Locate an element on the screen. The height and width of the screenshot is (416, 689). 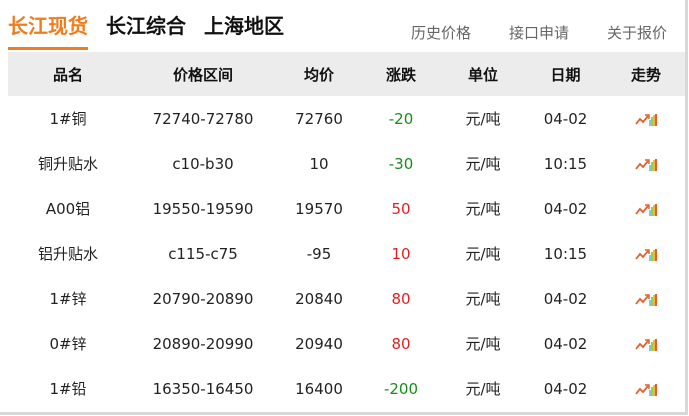
avg-price: 10 is located at coordinates (319, 163).